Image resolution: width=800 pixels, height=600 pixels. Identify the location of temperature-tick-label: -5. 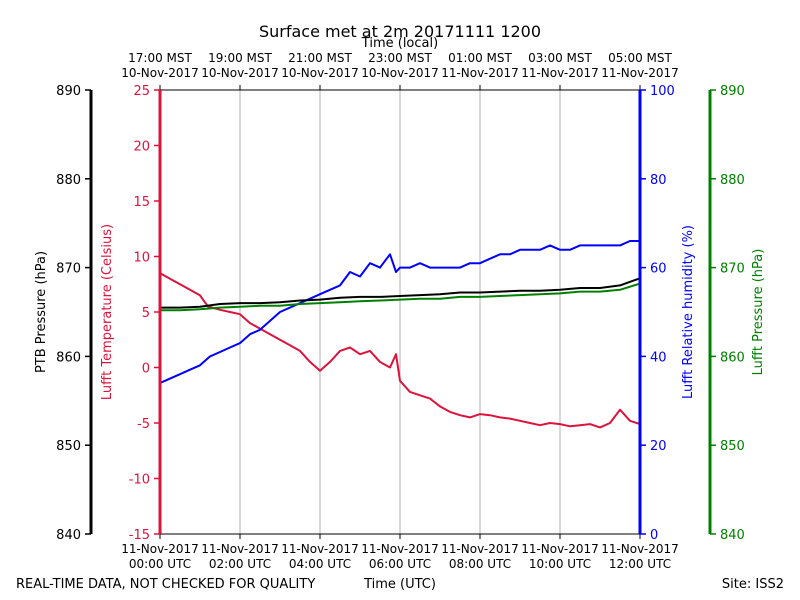
(143, 424).